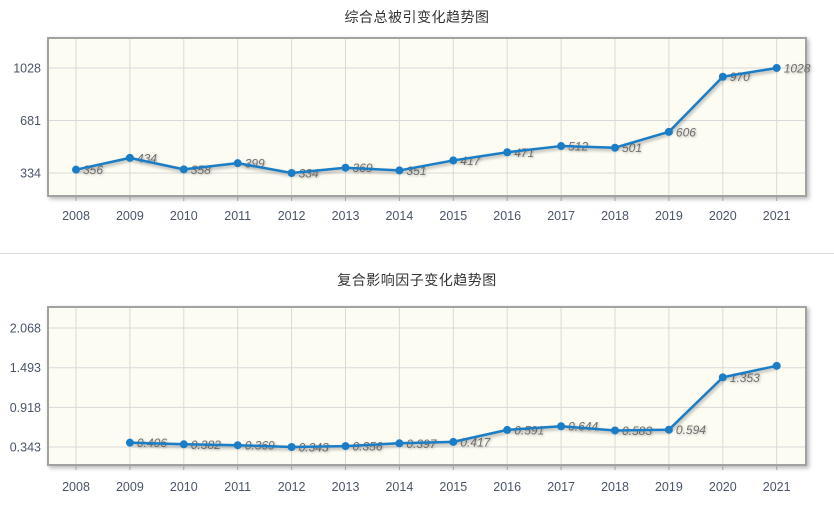 This screenshot has width=834, height=513. I want to click on citations-chart-title: 综合总被引变化趋势图, so click(417, 17).